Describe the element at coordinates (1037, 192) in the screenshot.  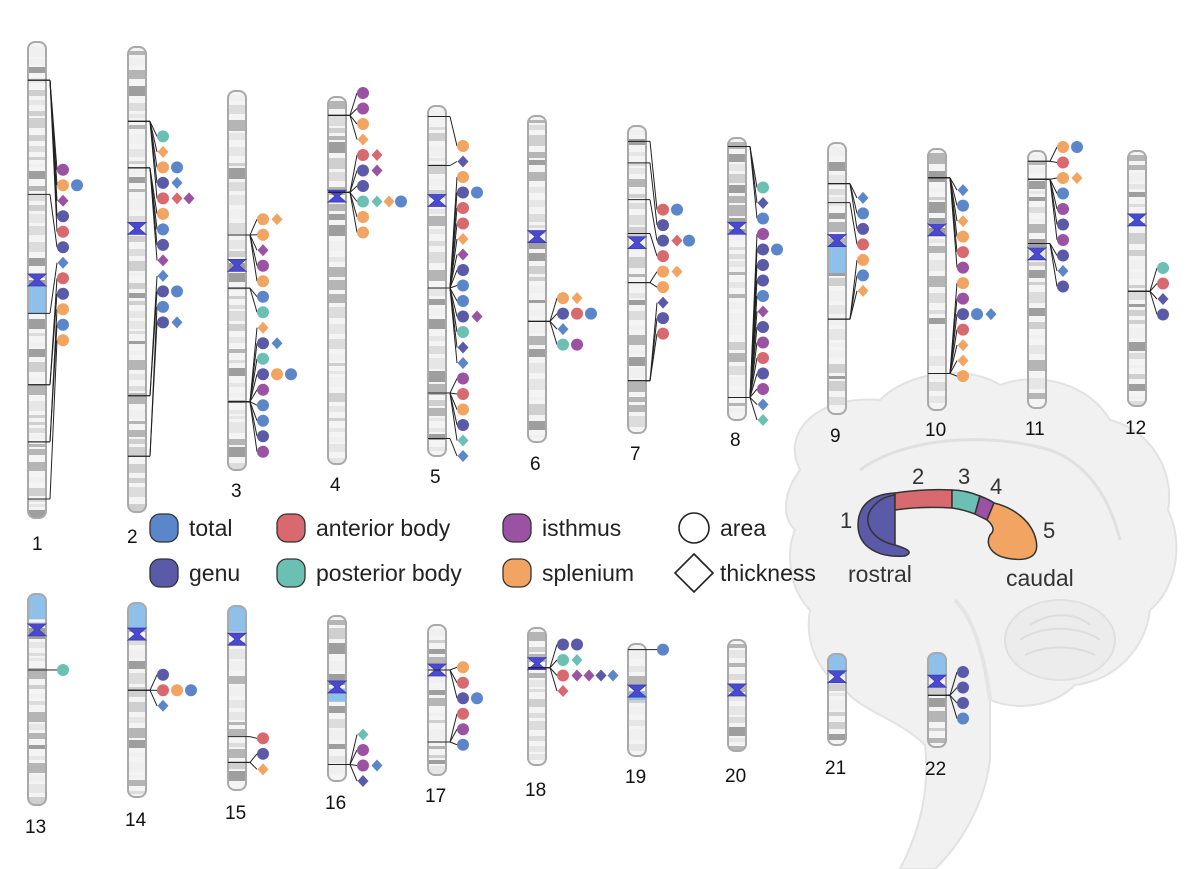
I see `chromosome-11-band` at that location.